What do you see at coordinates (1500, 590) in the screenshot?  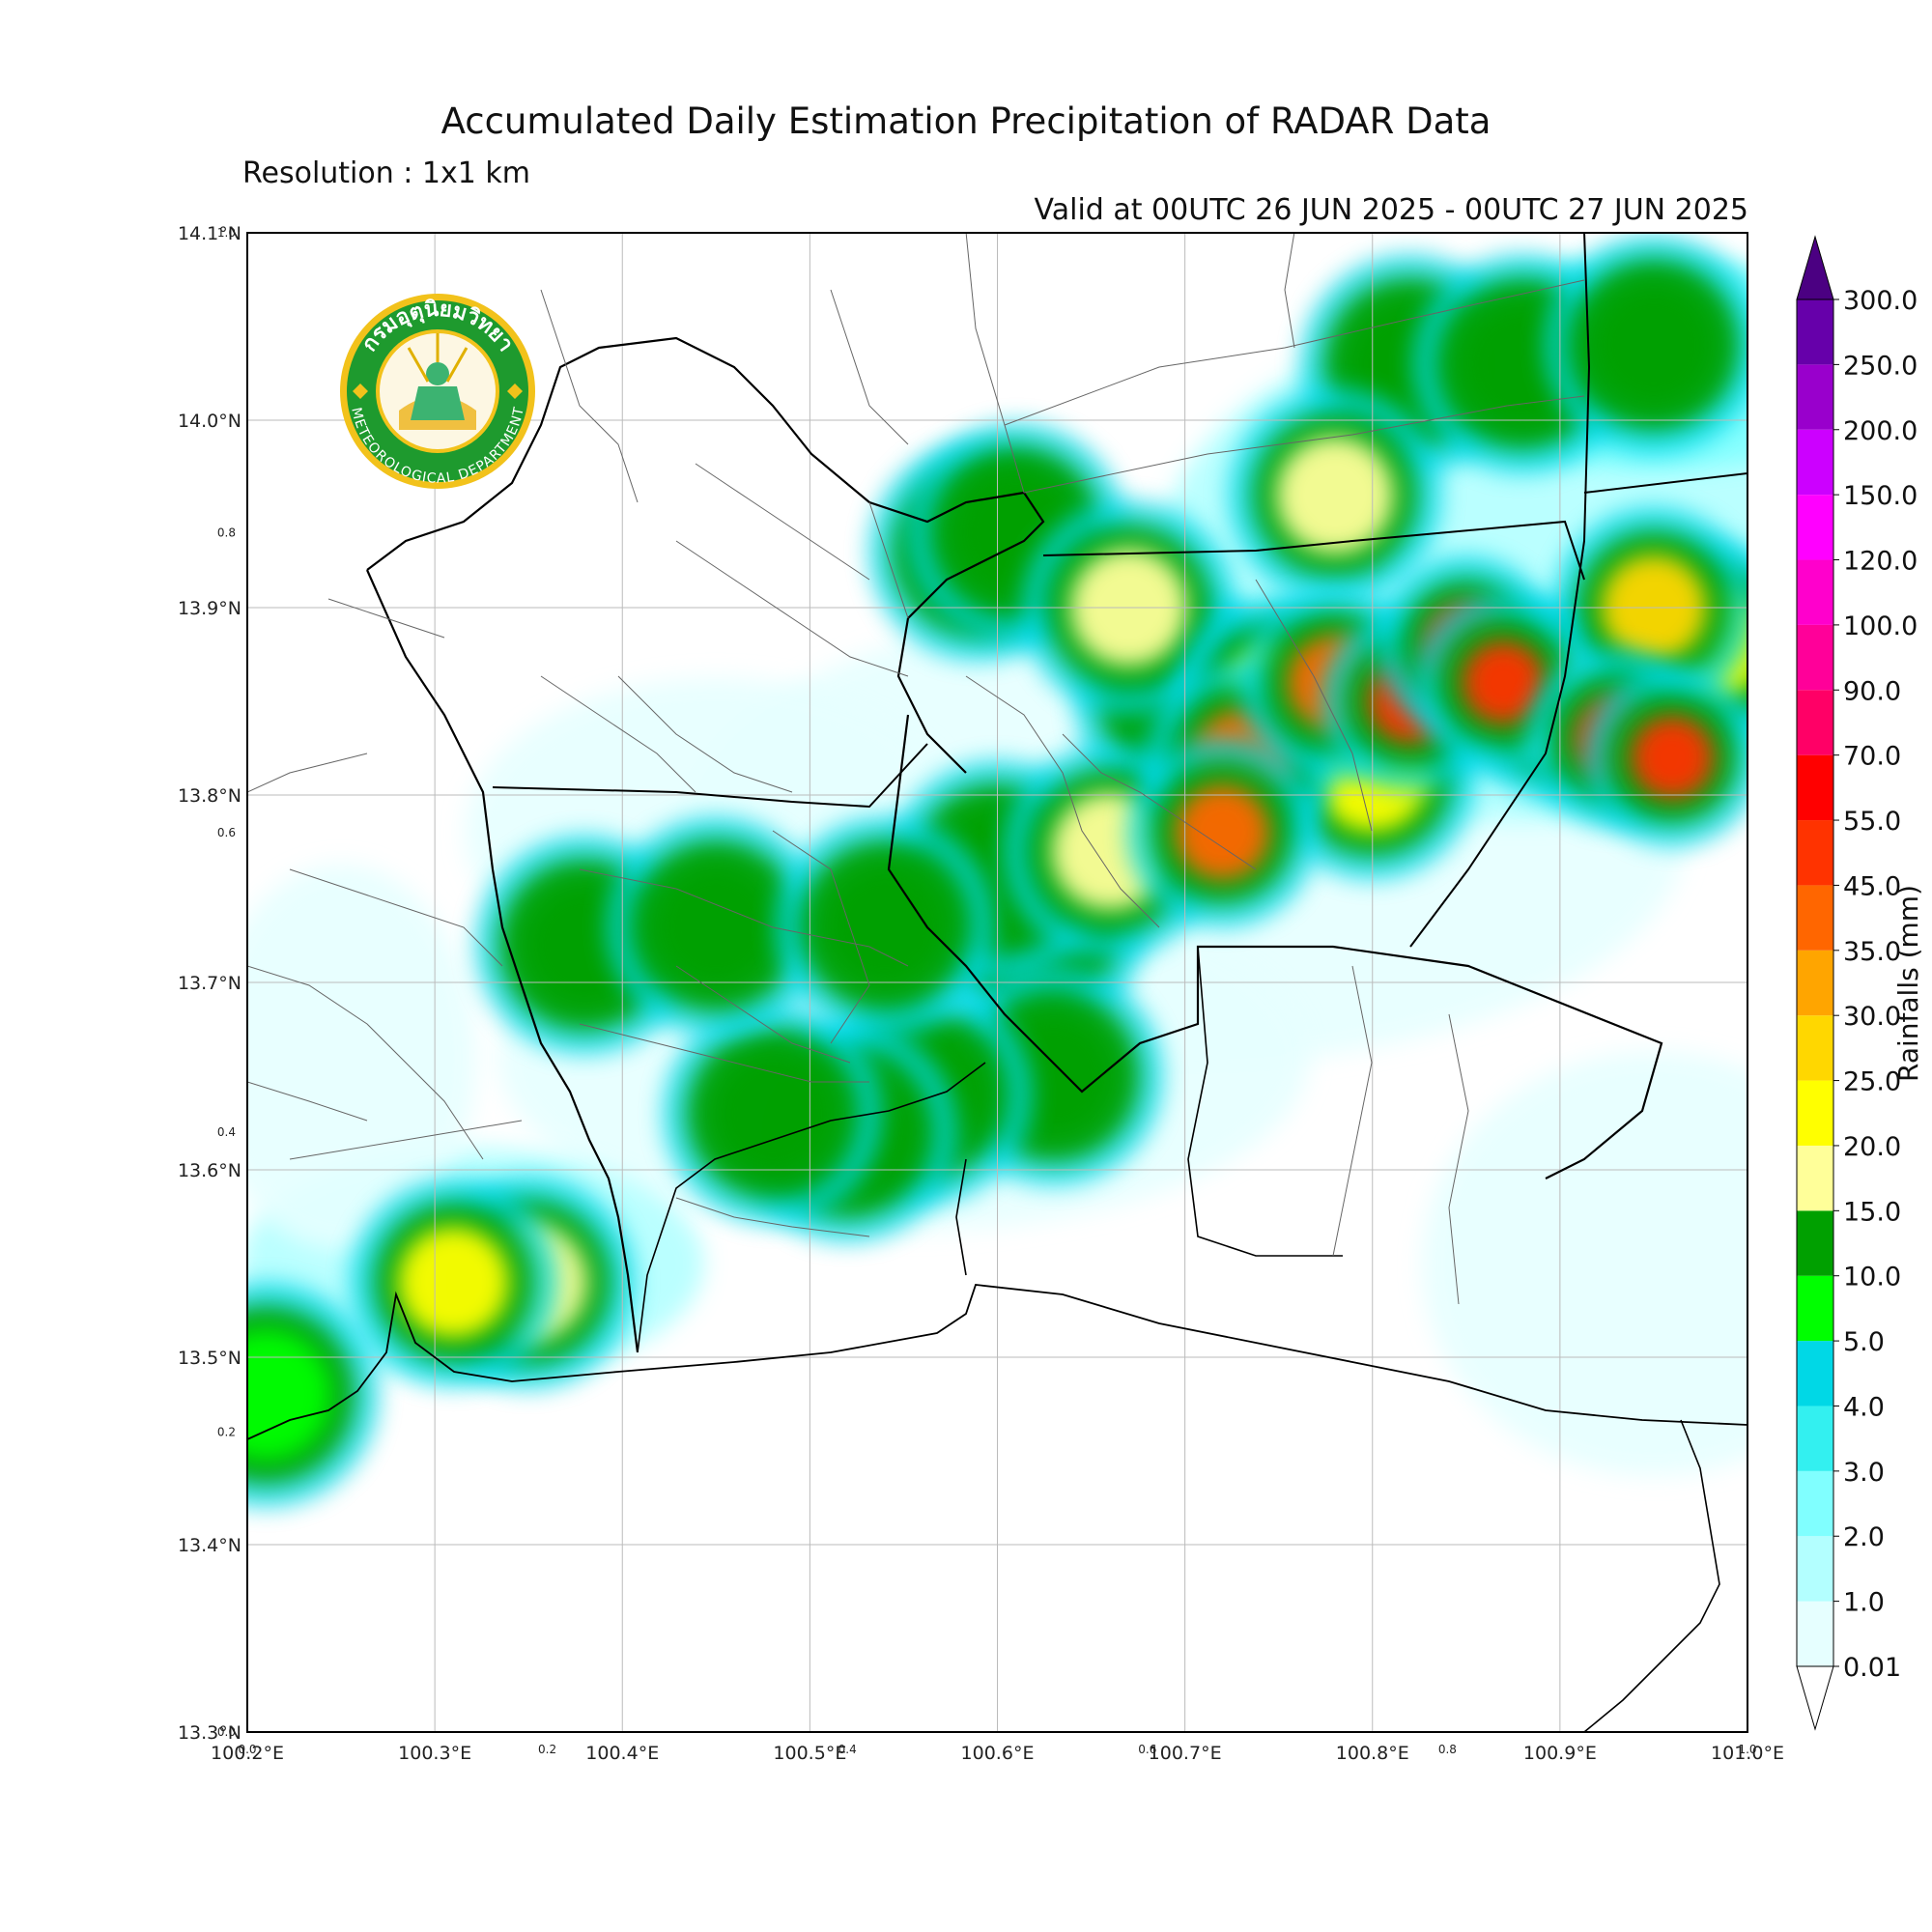 I see `east-province-line` at bounding box center [1500, 590].